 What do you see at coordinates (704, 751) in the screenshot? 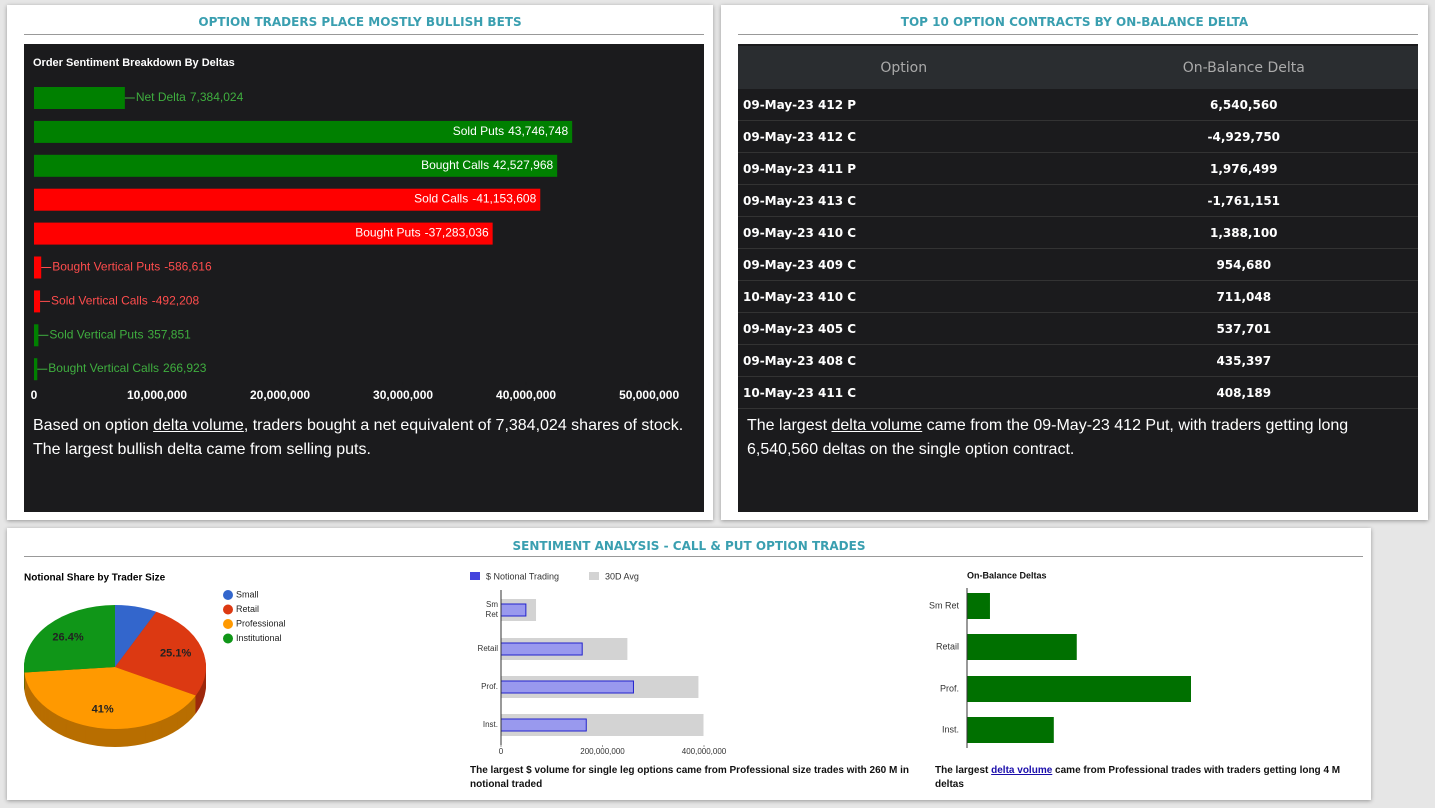
I see `x-tick-label: 400,000,000` at bounding box center [704, 751].